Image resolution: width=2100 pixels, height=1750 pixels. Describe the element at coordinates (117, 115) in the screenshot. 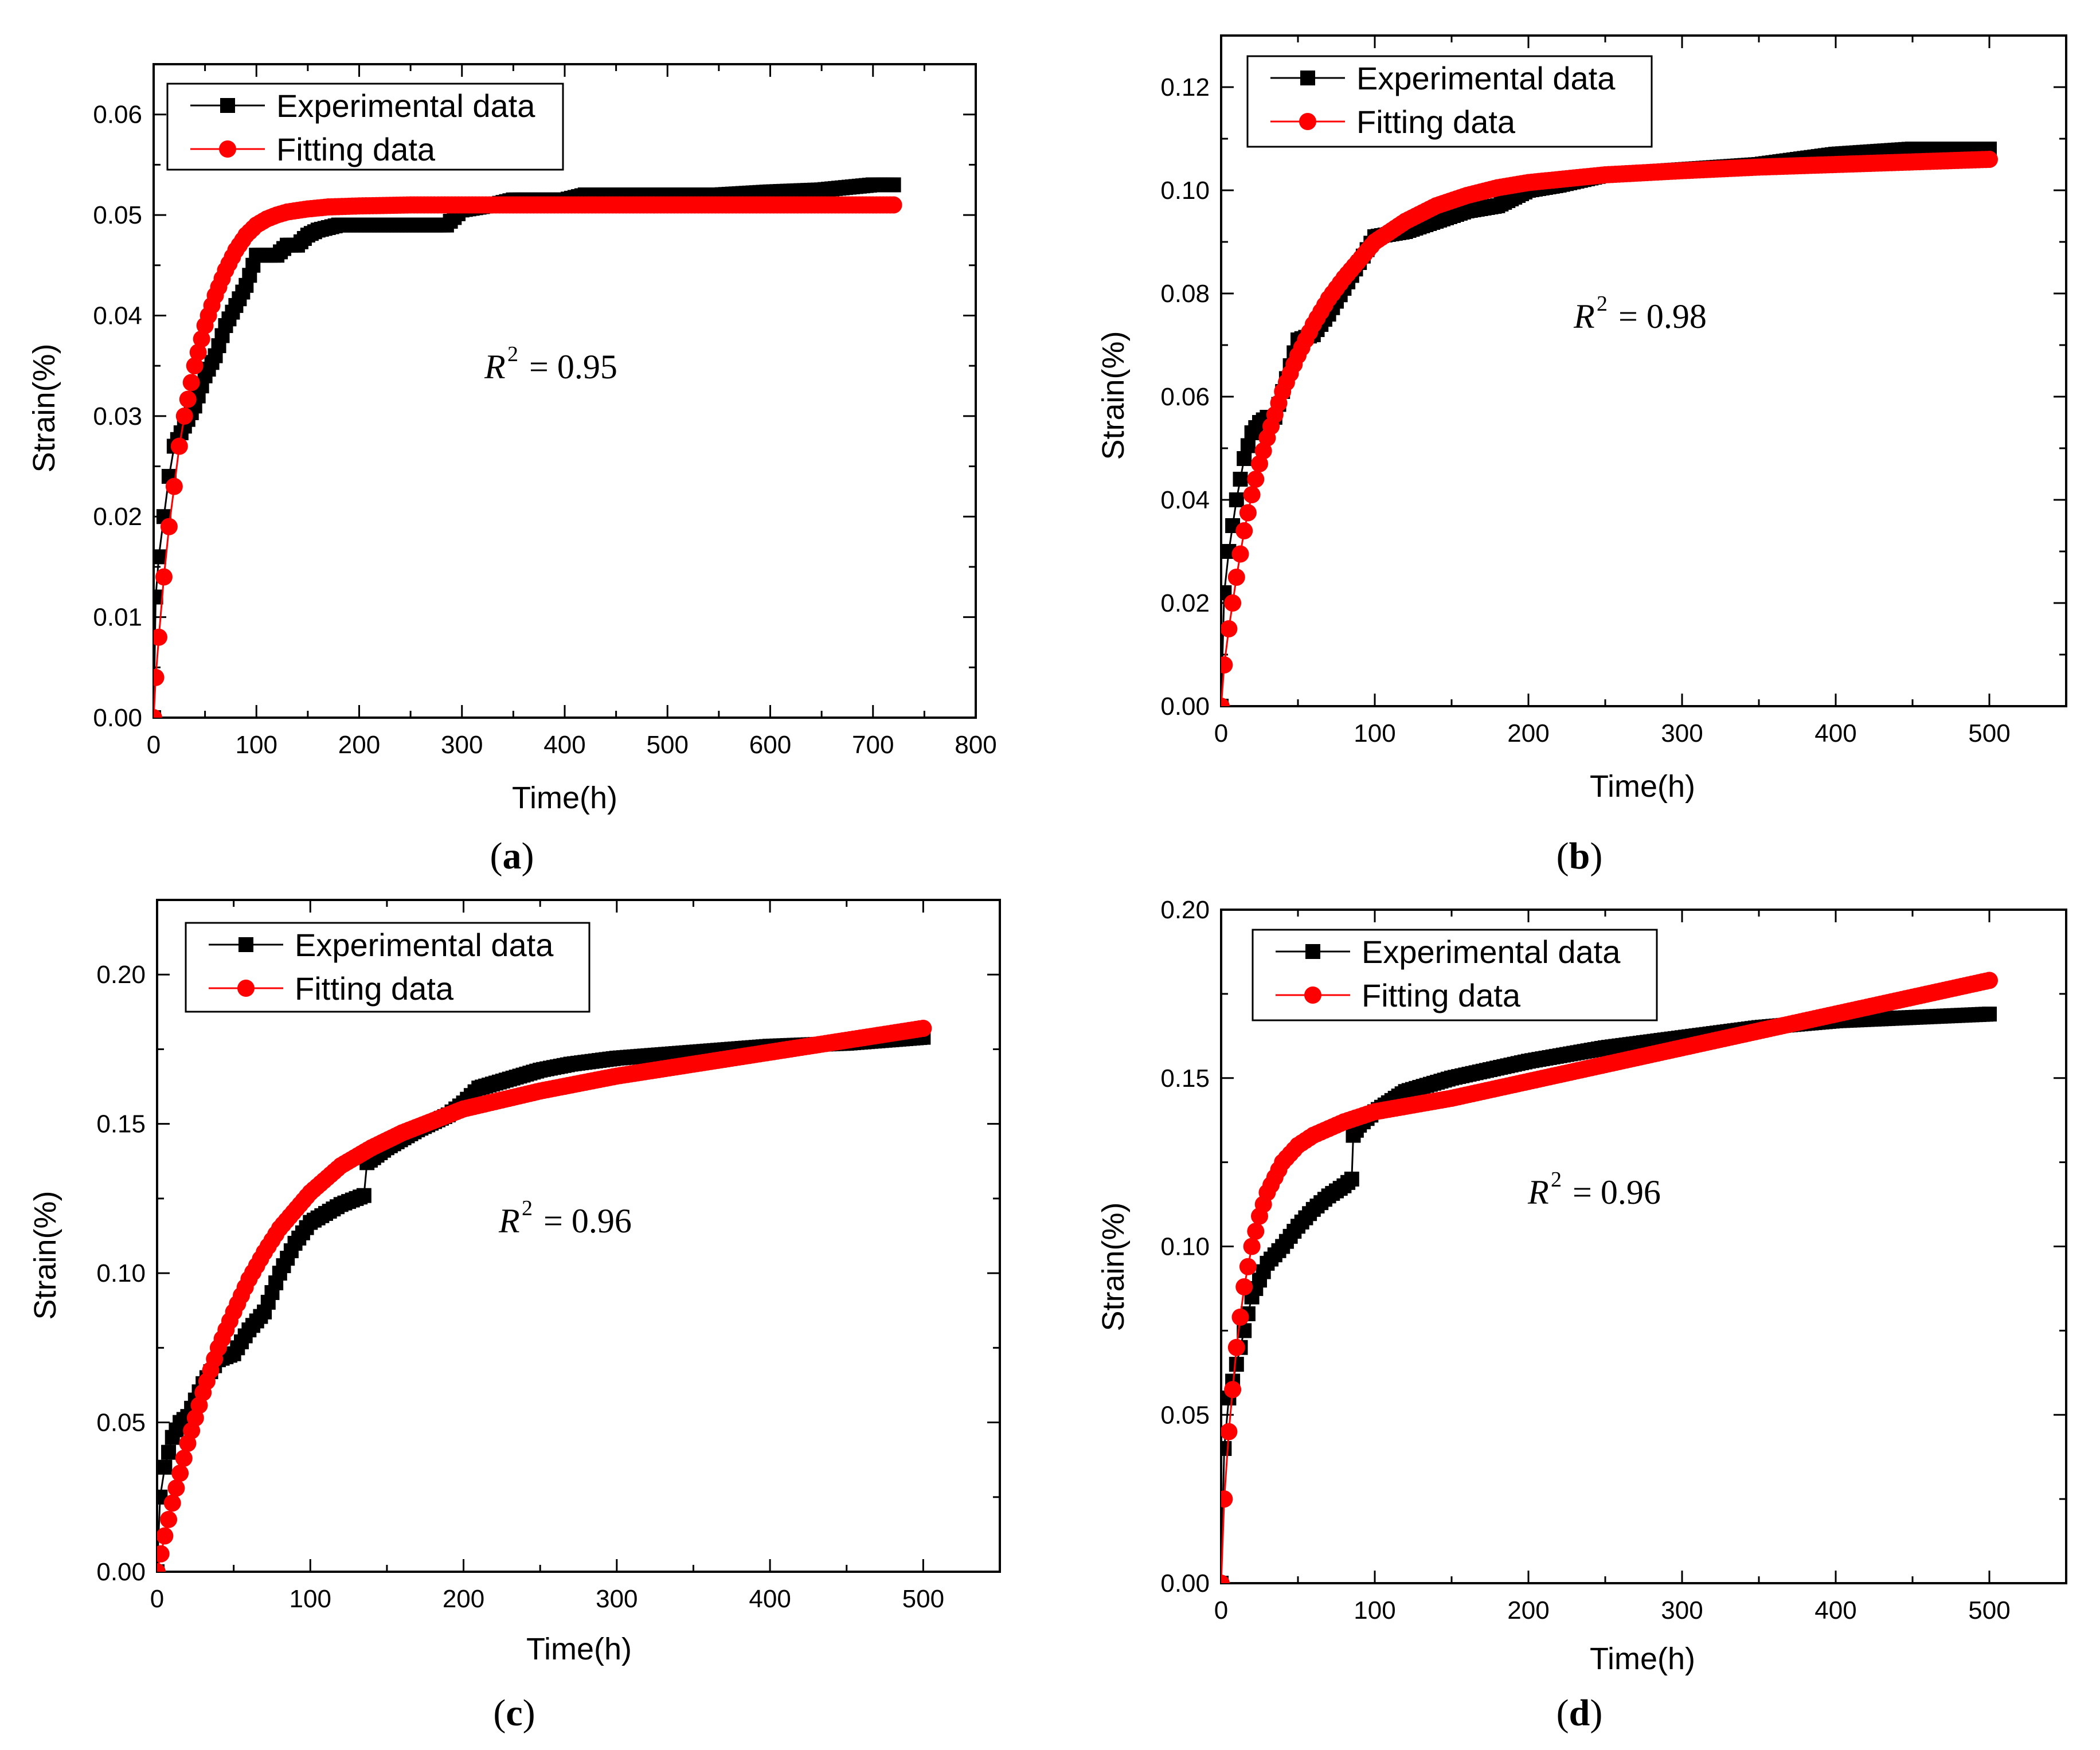

I see `y-tick-label: 0.06` at that location.